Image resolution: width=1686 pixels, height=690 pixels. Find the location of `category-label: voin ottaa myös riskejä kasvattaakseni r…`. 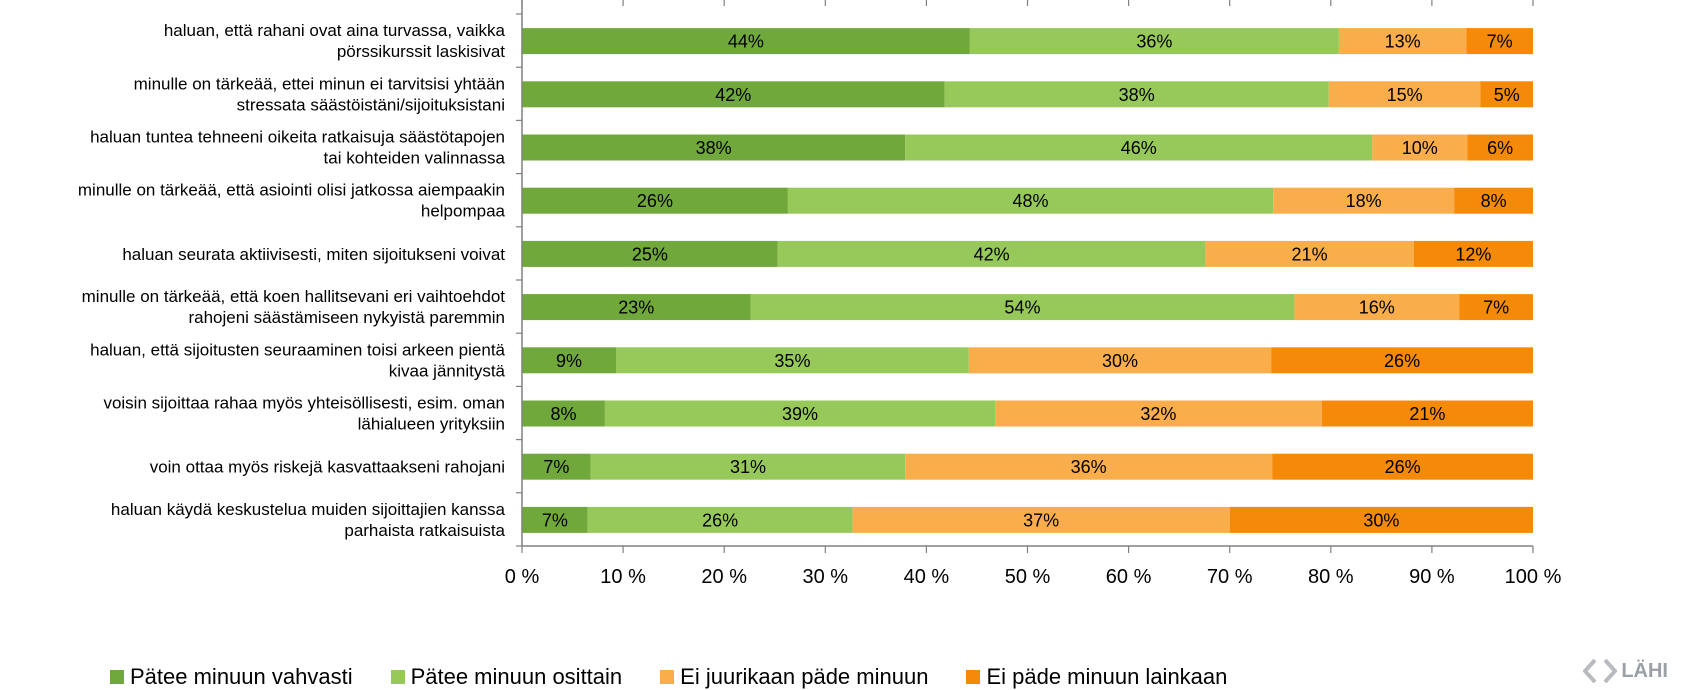

category-label: voin ottaa myös riskejä kasvattaakseni r… is located at coordinates (327, 467).